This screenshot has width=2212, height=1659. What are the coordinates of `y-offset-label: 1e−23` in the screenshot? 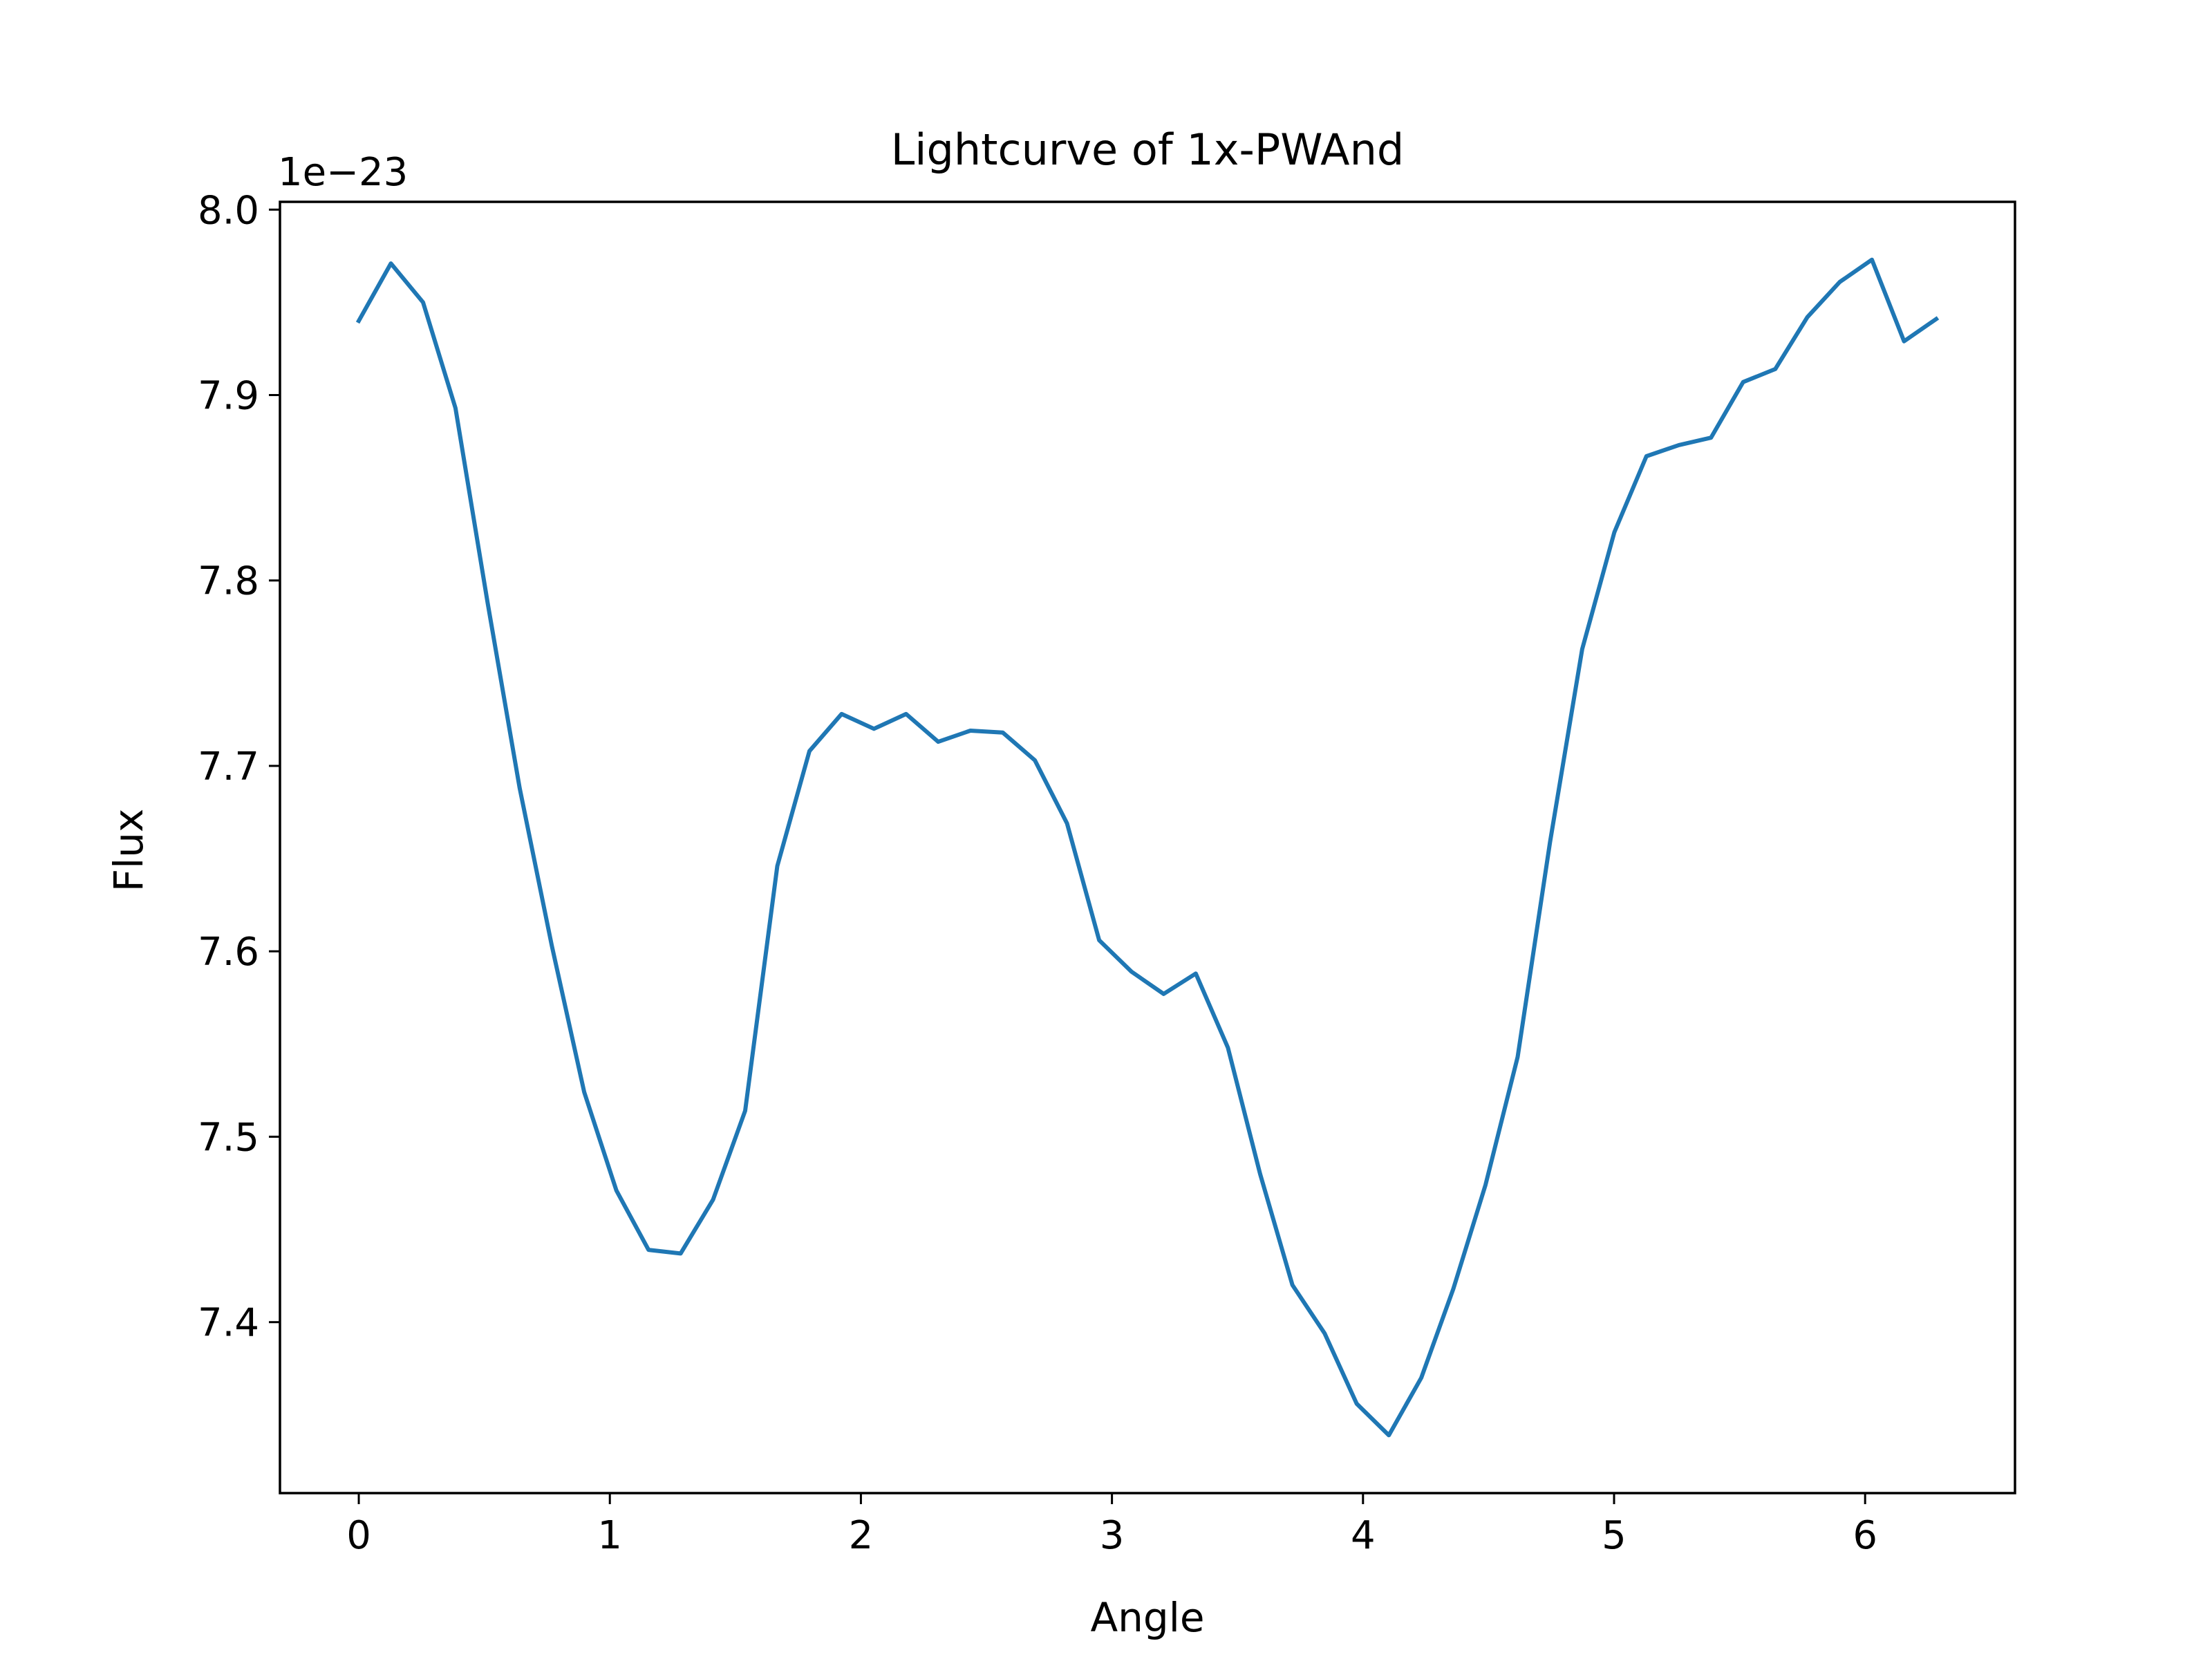 It's located at (343, 172).